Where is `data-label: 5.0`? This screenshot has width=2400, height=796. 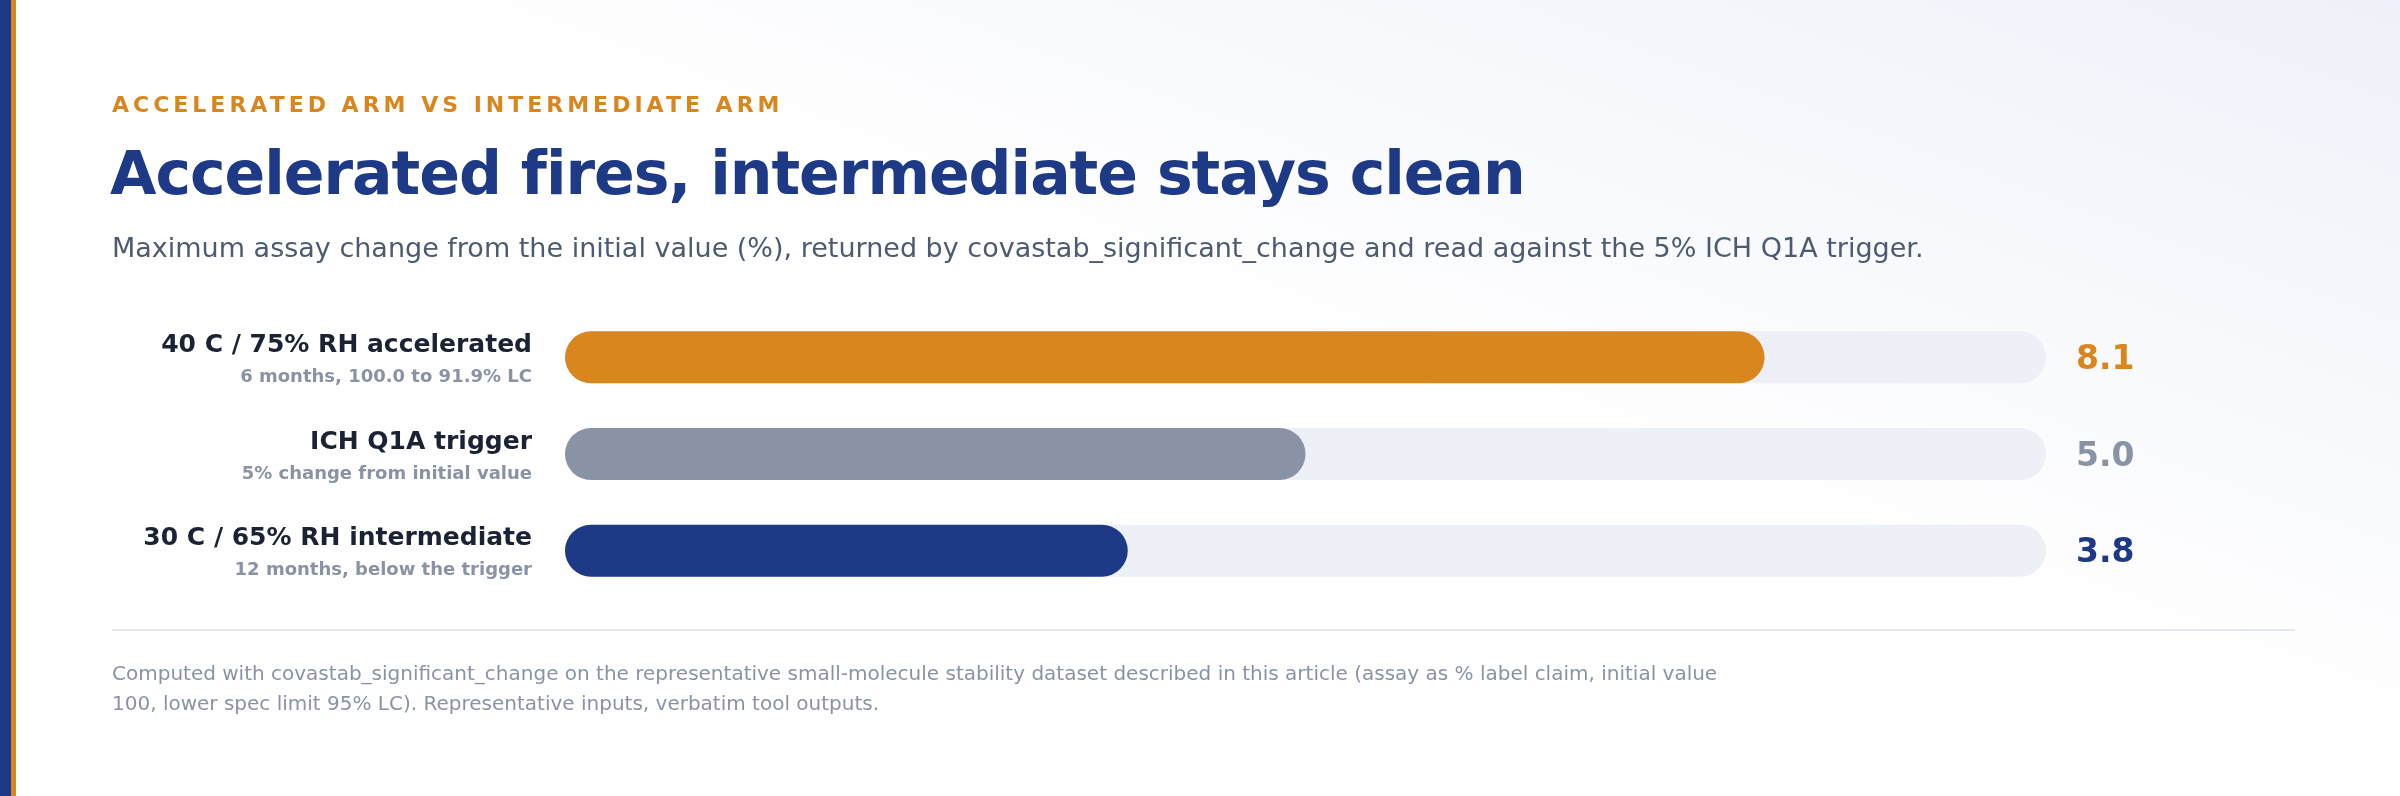
data-label: 5.0 is located at coordinates (2105, 454).